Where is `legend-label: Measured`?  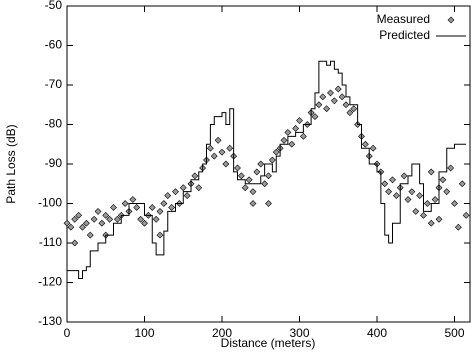 legend-label: Measured is located at coordinates (403, 19).